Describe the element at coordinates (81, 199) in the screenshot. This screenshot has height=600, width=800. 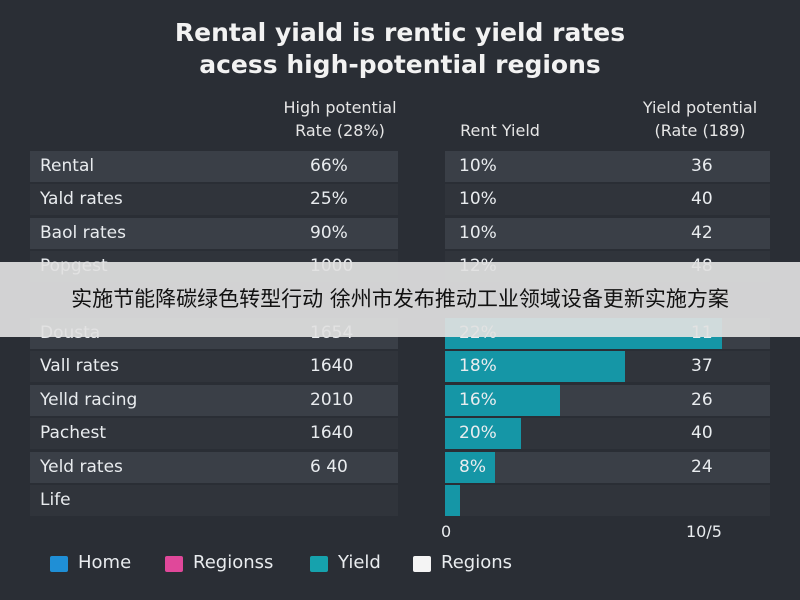
I see `row-label: Yald rates` at that location.